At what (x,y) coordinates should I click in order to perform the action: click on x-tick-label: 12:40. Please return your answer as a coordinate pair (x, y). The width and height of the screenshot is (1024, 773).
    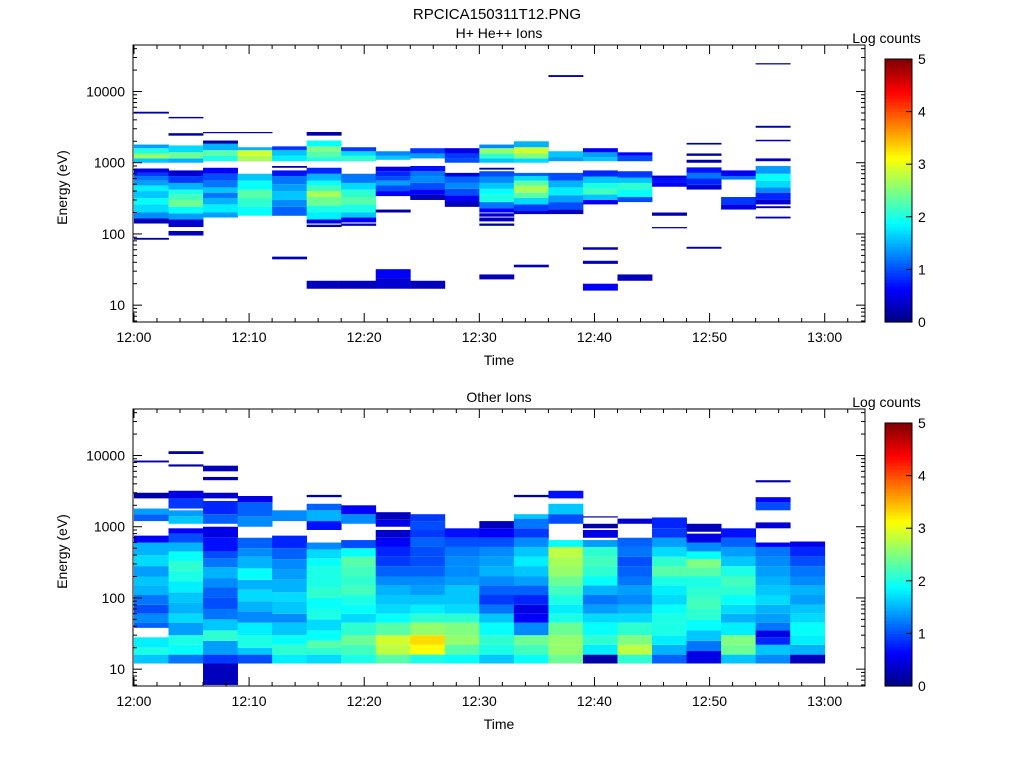
    Looking at the image, I should click on (594, 701).